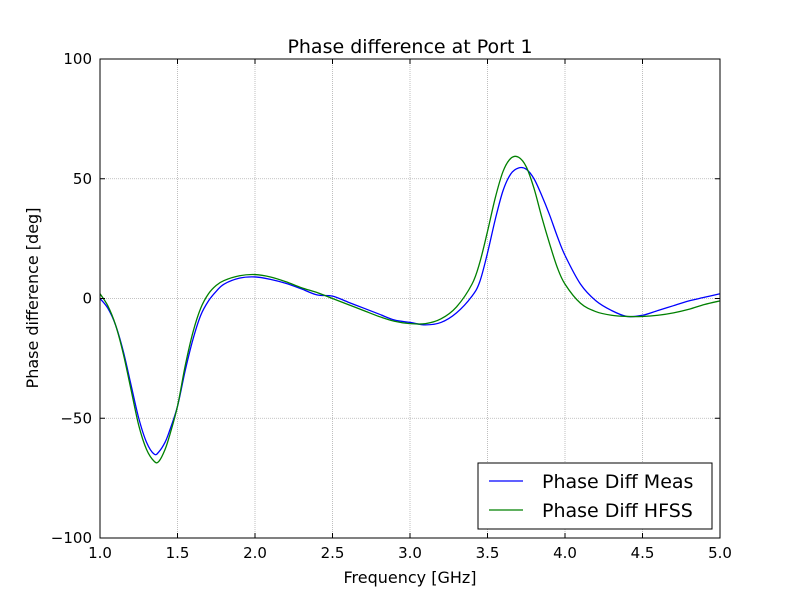  What do you see at coordinates (488, 553) in the screenshot?
I see `x-tick-label: 3.5` at bounding box center [488, 553].